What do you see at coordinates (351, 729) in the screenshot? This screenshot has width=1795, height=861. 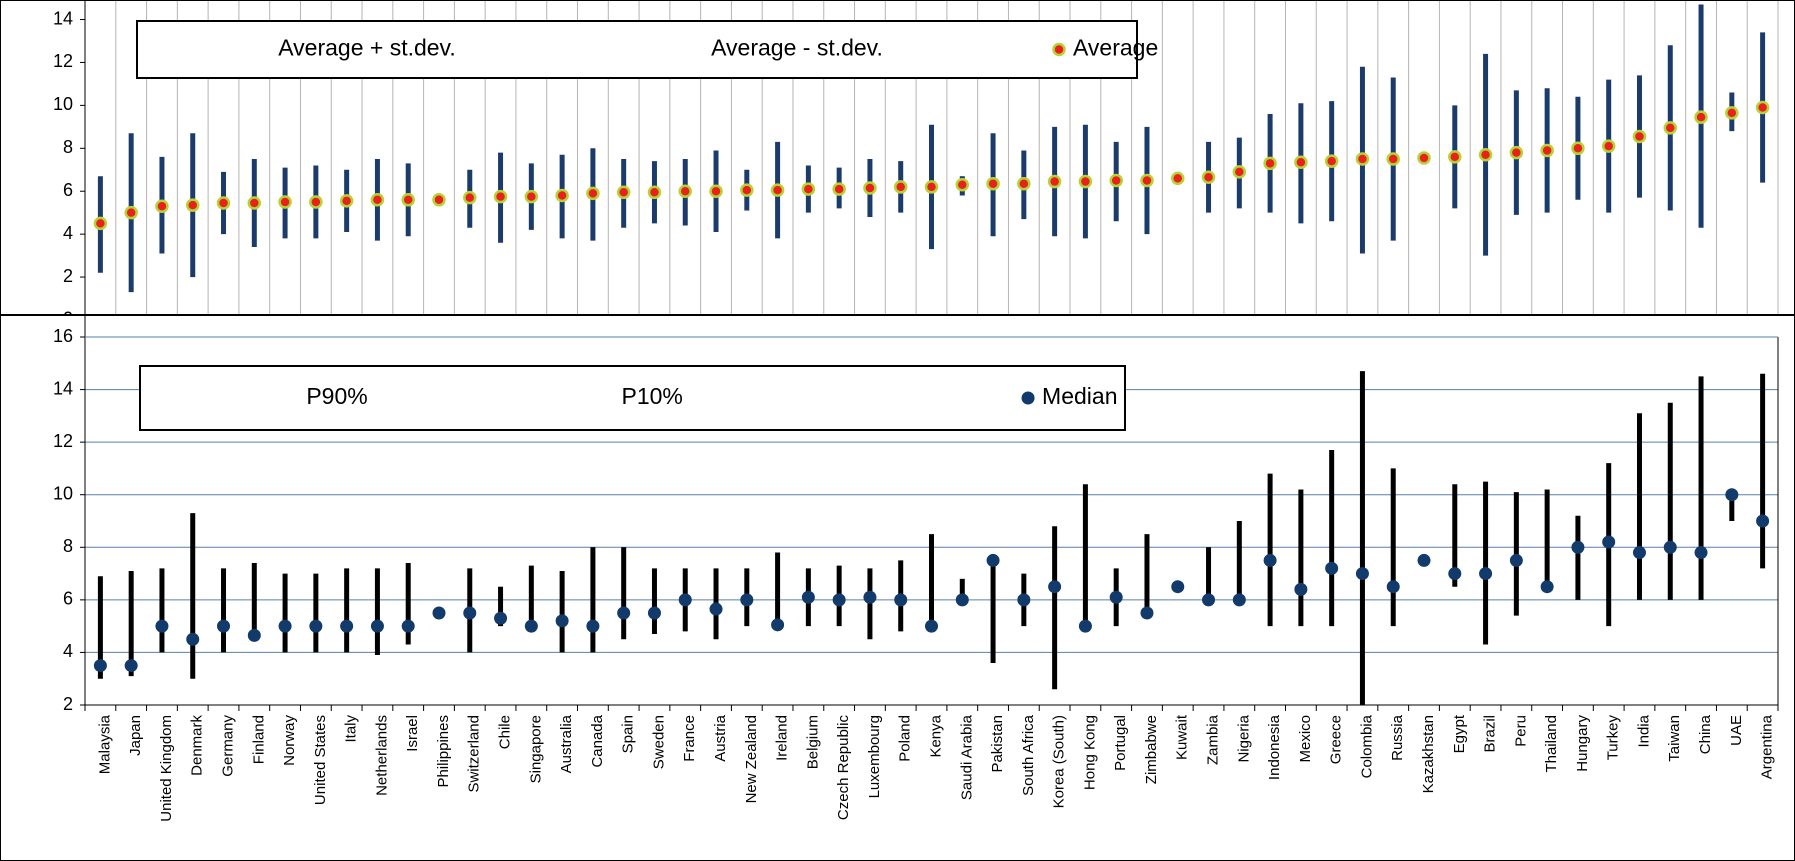 I see `x-tick-label: Italy` at bounding box center [351, 729].